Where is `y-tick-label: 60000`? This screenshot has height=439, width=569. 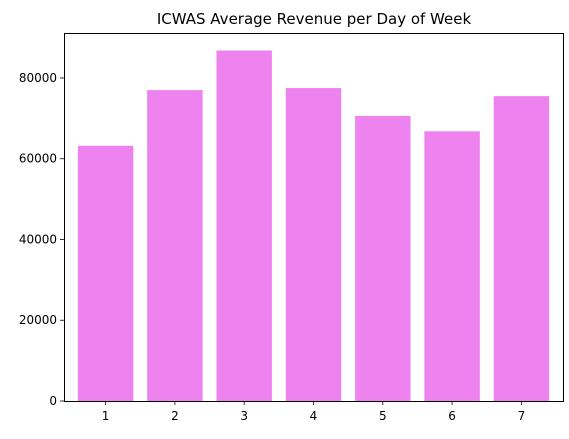
y-tick-label: 60000 is located at coordinates (38, 159).